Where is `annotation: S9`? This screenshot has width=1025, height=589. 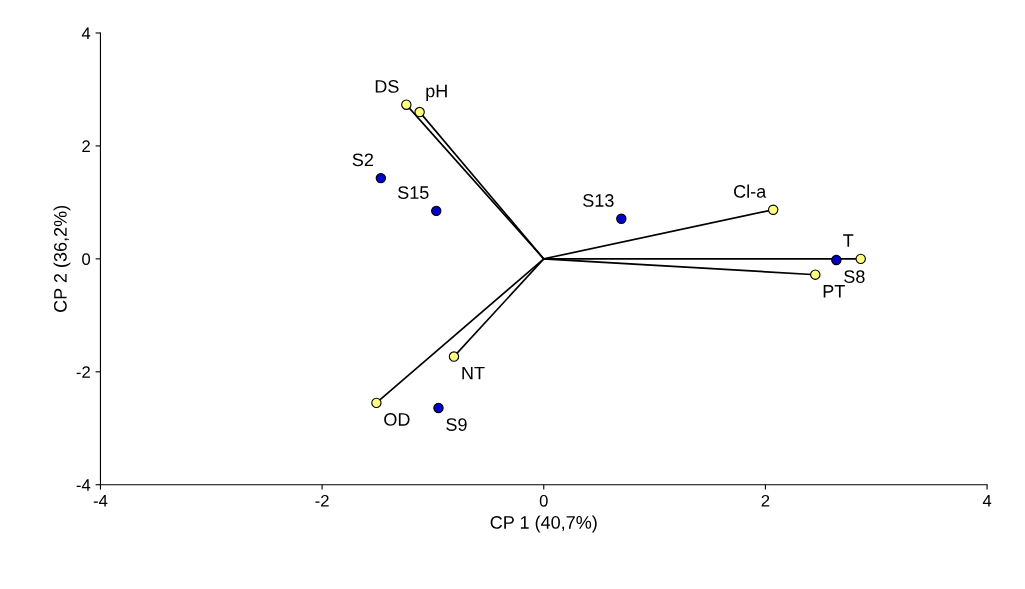
annotation: S9 is located at coordinates (456, 424).